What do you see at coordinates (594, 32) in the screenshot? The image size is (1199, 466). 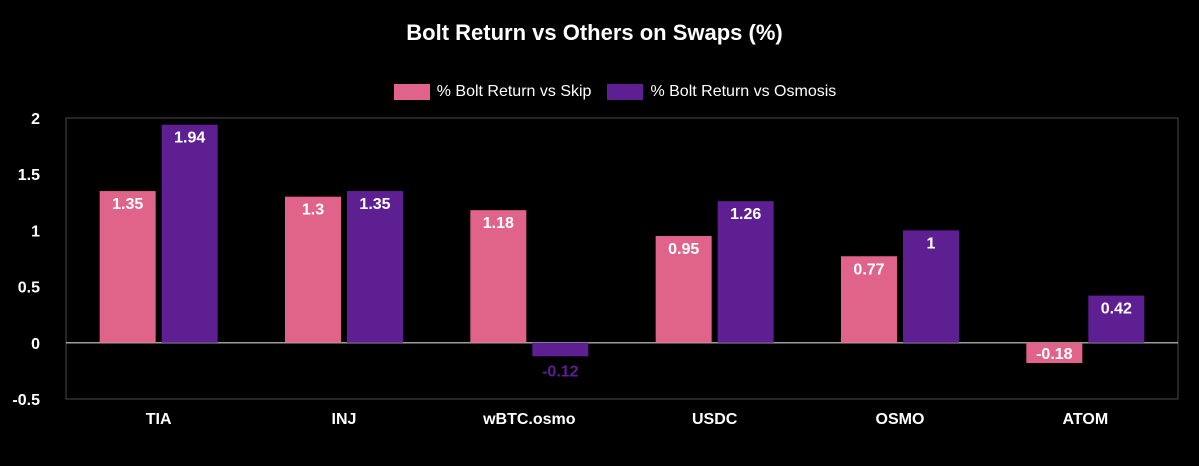 I see `chart-title: Bolt Return vs Others on Swaps (%)` at bounding box center [594, 32].